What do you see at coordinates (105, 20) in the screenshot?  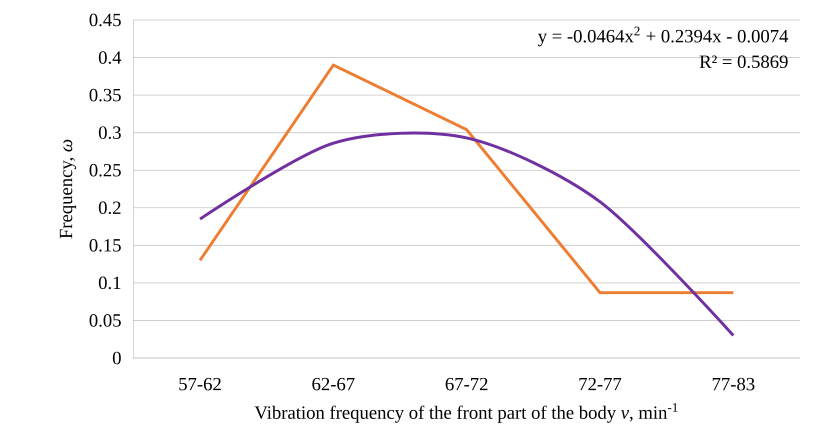 I see `y-tick-label: 0.45` at bounding box center [105, 20].